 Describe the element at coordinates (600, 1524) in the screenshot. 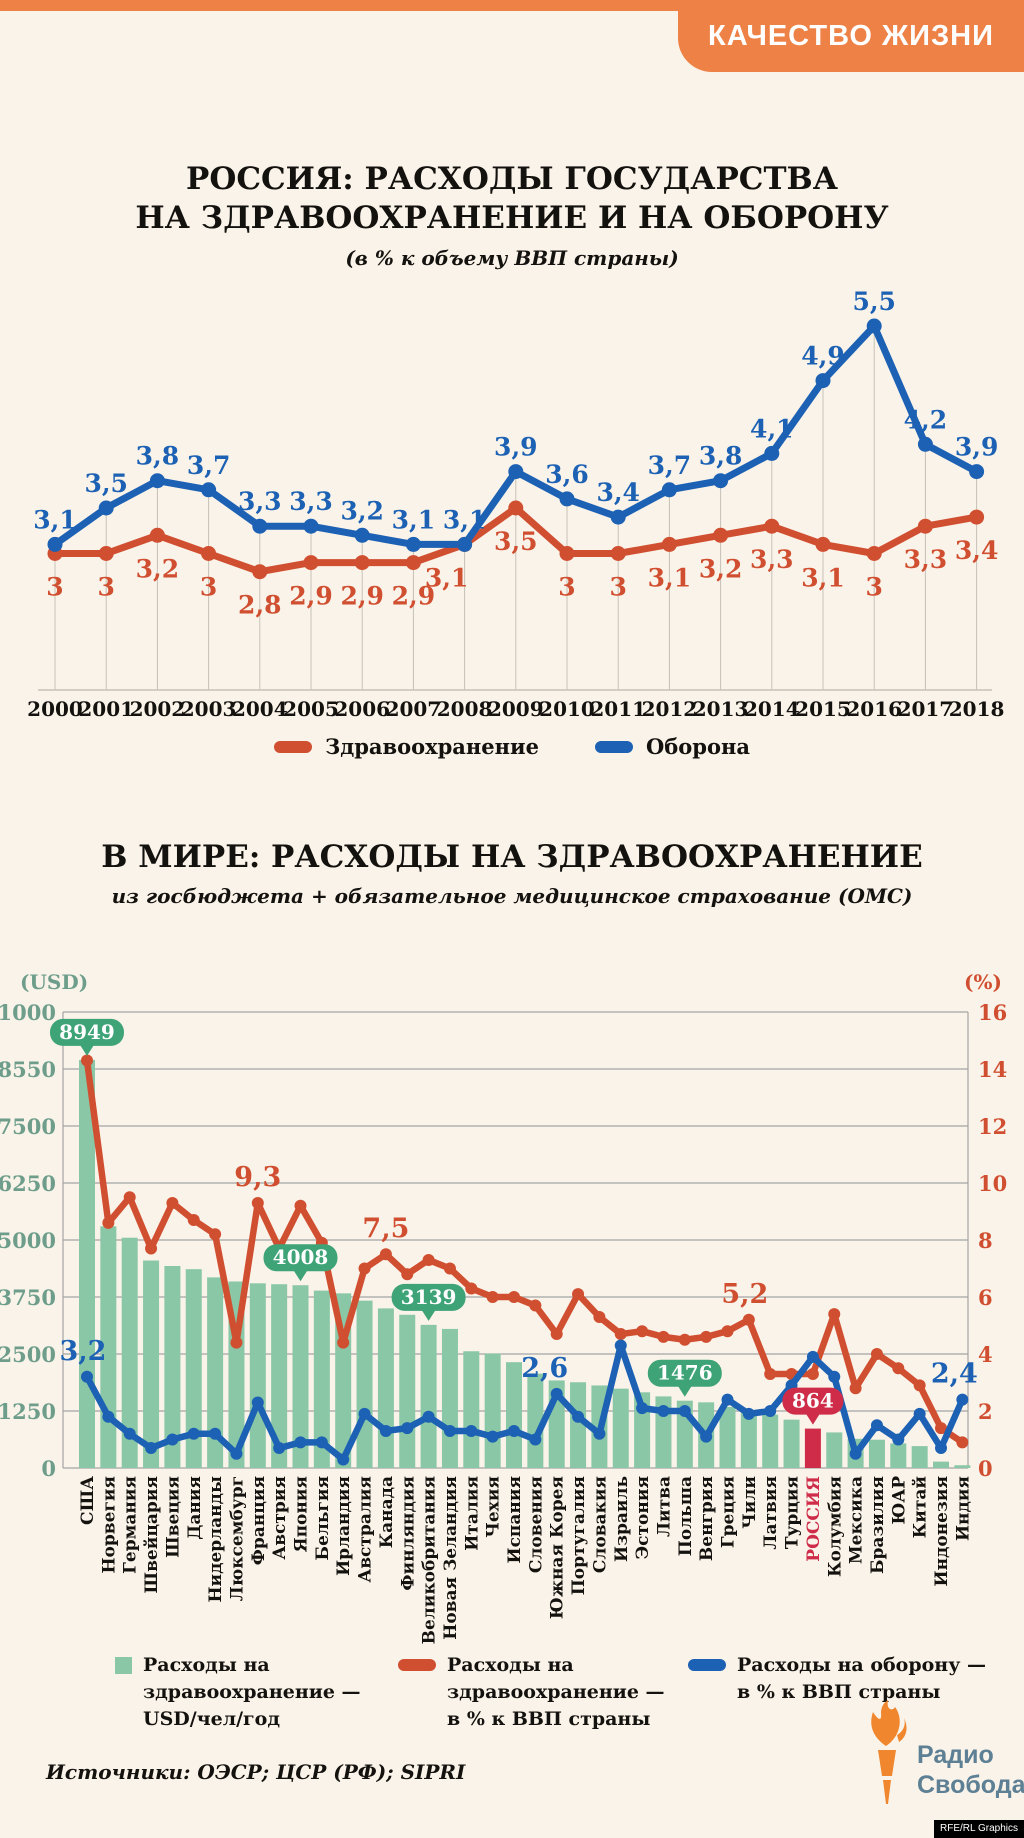

I see `country-label-Словакия: Словакия` at that location.